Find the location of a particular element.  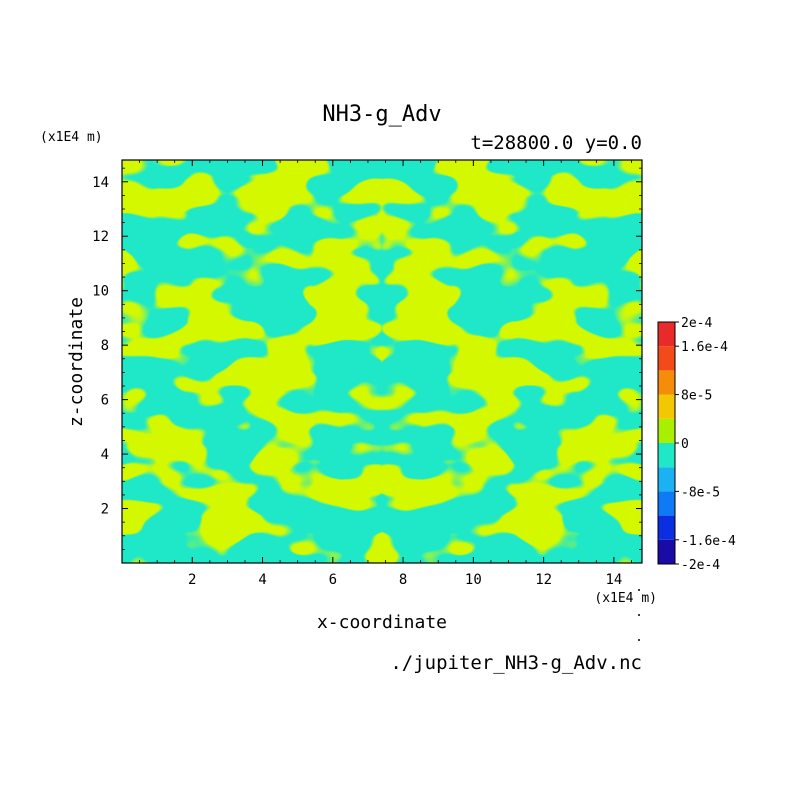

x-tick-label: 6 is located at coordinates (333, 580).